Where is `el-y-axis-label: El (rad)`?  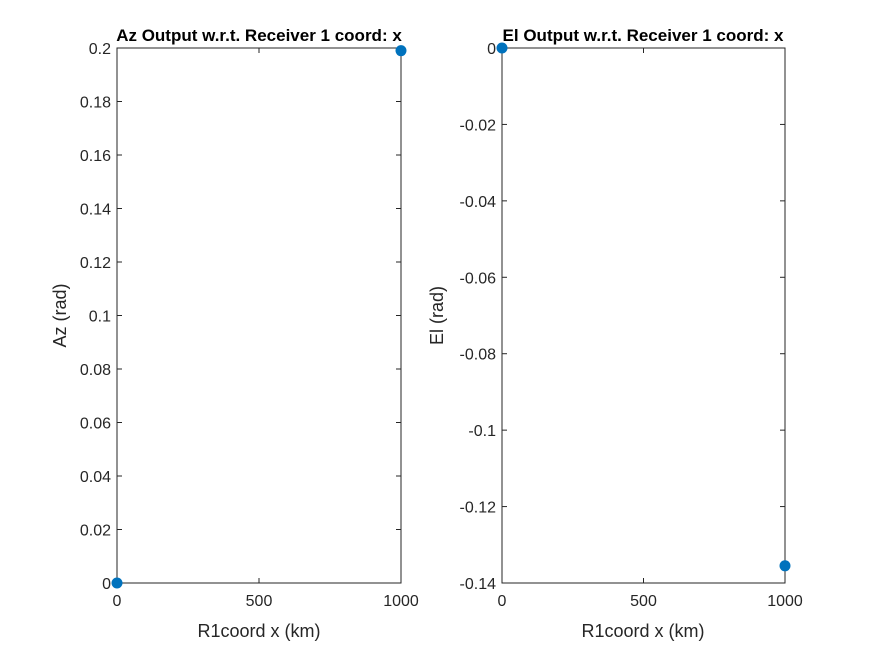 el-y-axis-label: El (rad) is located at coordinates (437, 315).